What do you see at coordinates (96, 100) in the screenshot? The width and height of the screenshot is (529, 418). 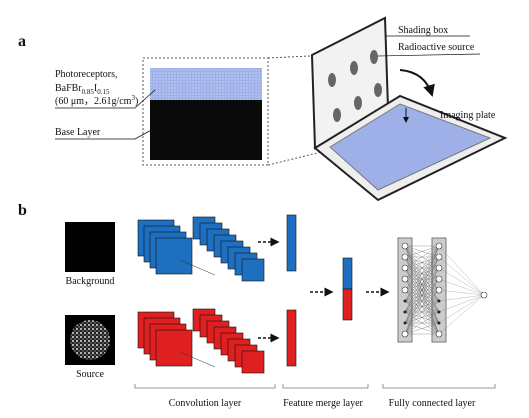 I see `label: (60 μm，2.61g/cm3)` at bounding box center [96, 100].